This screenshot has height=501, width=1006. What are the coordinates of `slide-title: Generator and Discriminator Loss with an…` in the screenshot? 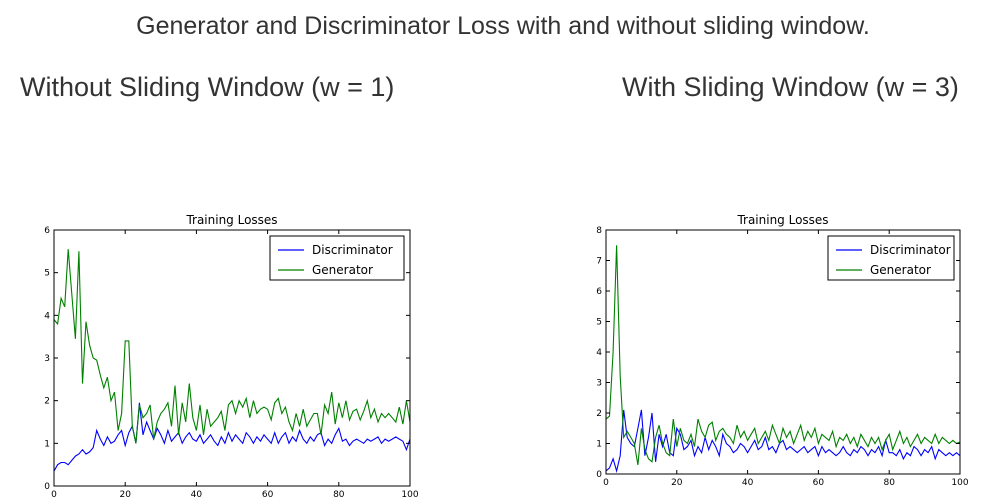 It's located at (503, 26).